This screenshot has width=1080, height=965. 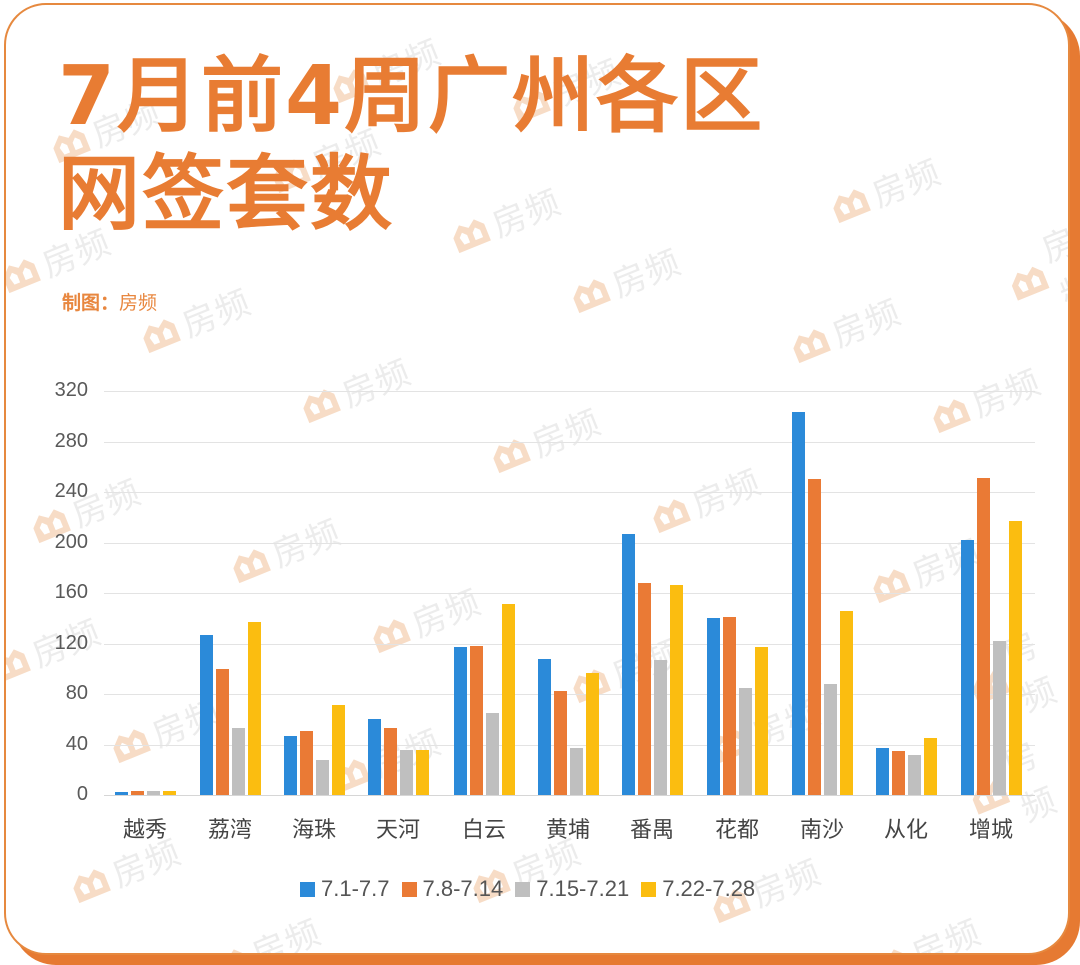 What do you see at coordinates (905, 830) in the screenshot?
I see `x-axis-category-label: 从化` at bounding box center [905, 830].